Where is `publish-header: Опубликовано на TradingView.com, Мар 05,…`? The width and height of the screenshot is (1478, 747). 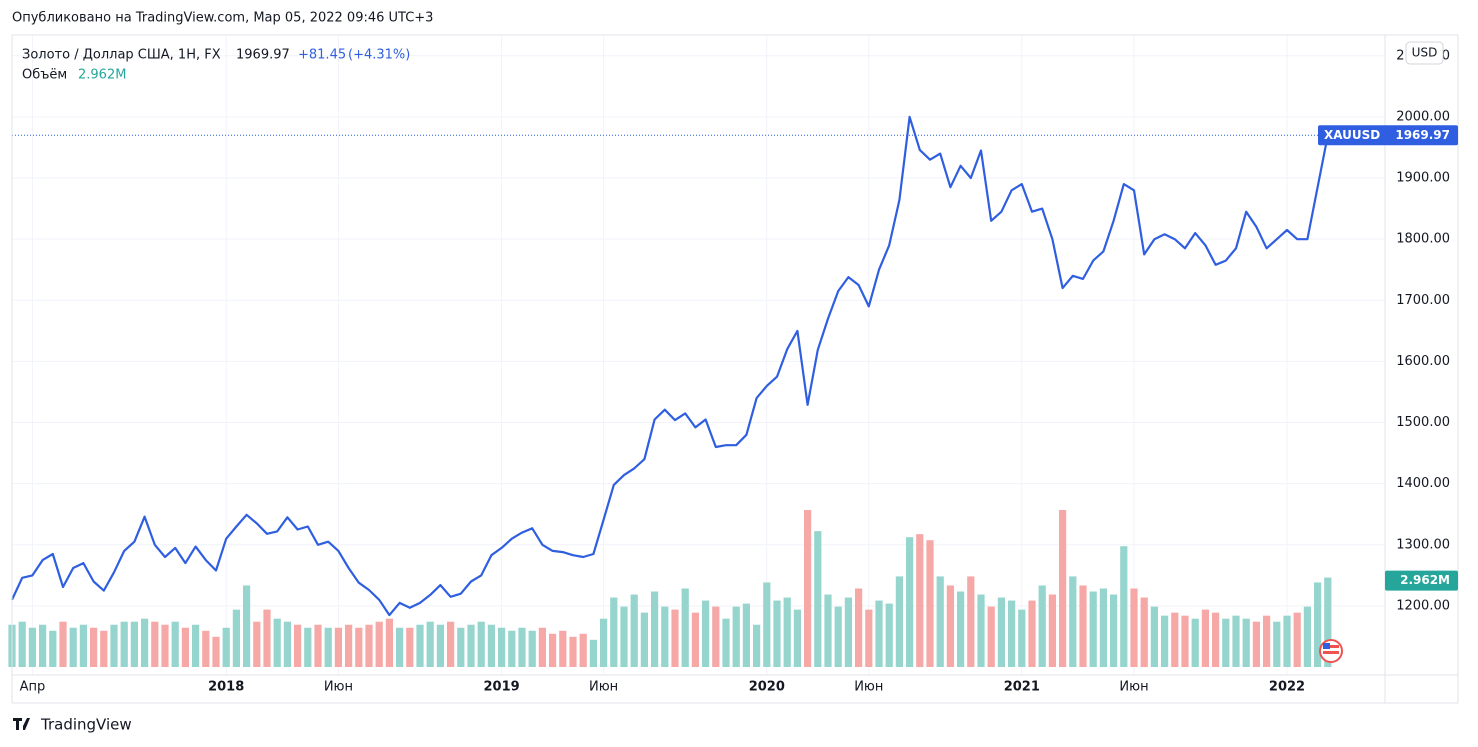
publish-header: Опубликовано на TradingView.com, Мар 05,… is located at coordinates (222, 18).